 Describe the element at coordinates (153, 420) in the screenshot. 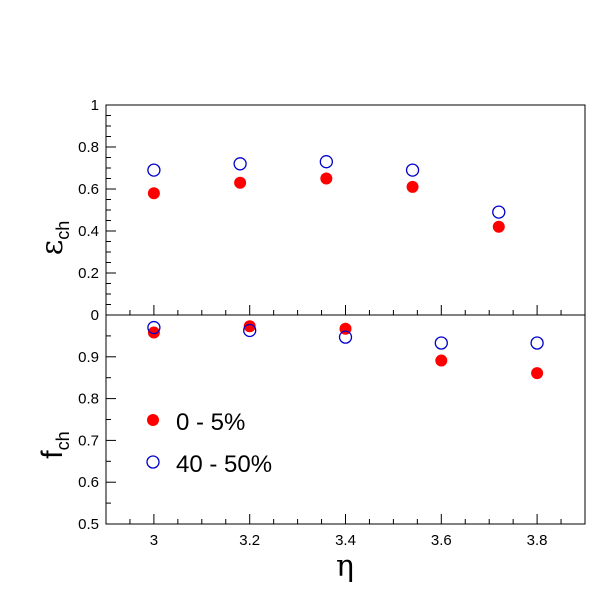

I see `legend-marker-filled` at that location.